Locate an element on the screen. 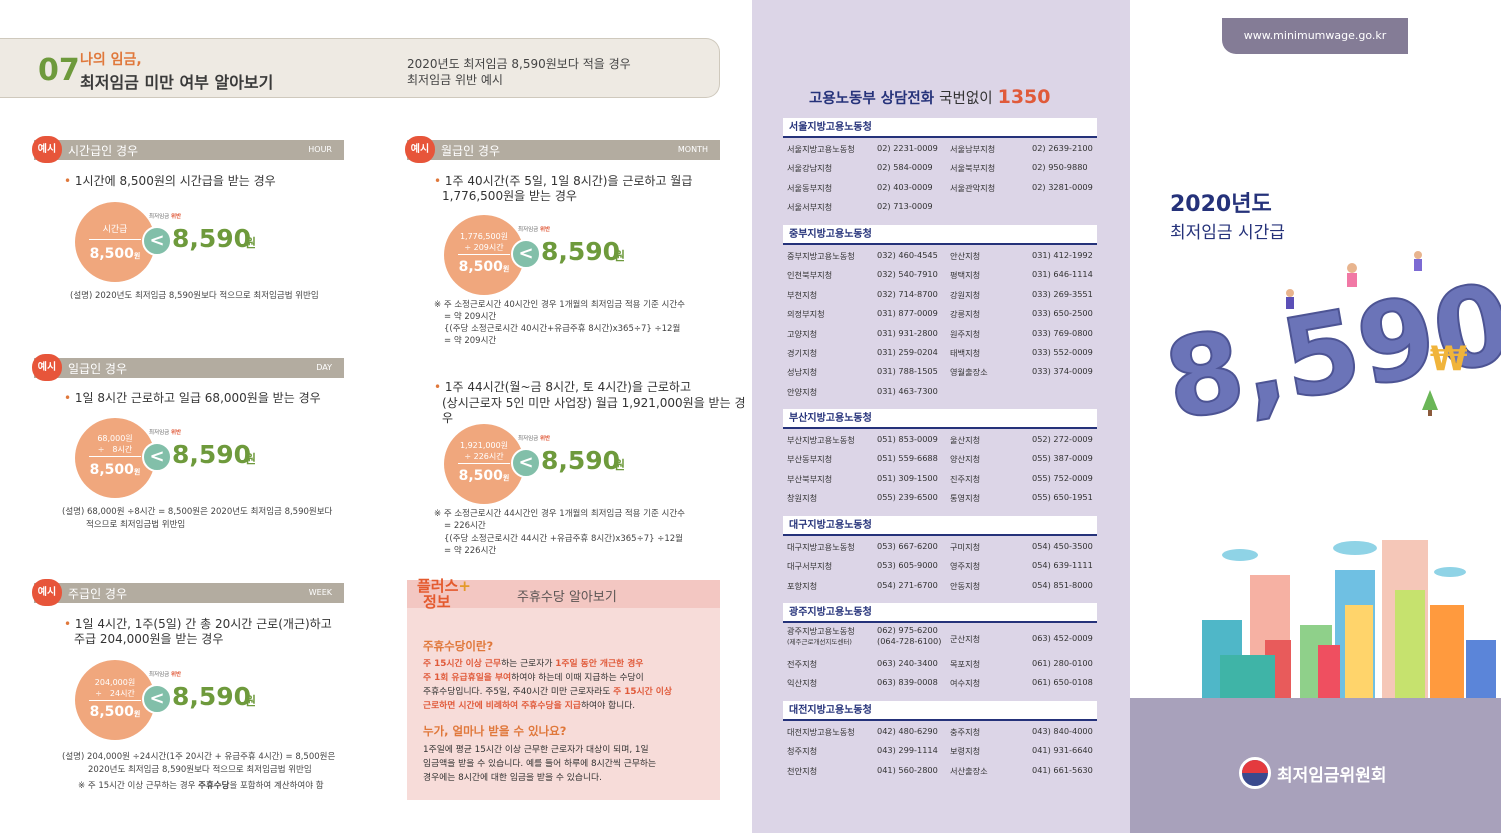 The image size is (1501, 833). week-bullet2: 주급 204,000원을 받는 경우 is located at coordinates (149, 639).